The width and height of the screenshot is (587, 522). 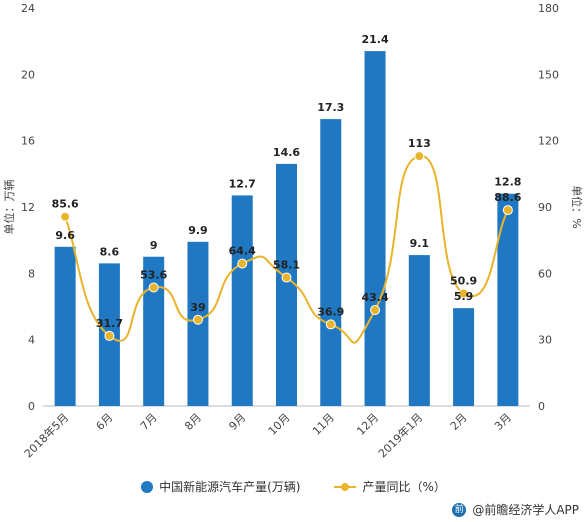 What do you see at coordinates (525, 510) in the screenshot?
I see `source-text: @前瞻经济学人APP` at bounding box center [525, 510].